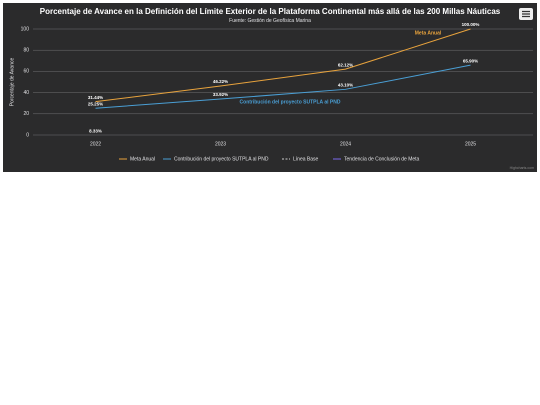 The width and height of the screenshot is (540, 405). Describe the element at coordinates (95, 130) in the screenshot. I see `data-label: 8.33%` at that location.